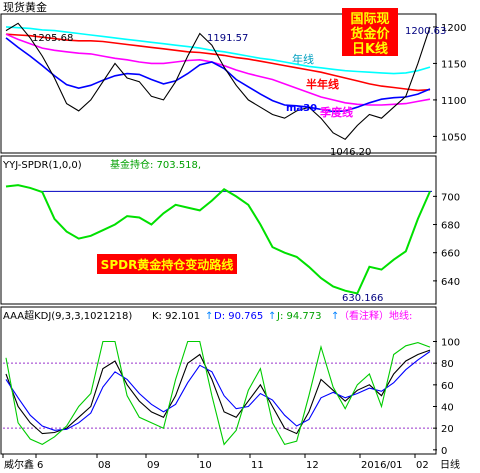  Describe the element at coordinates (382, 465) in the screenshot. I see `x-tick-label: 2016/01` at that location.